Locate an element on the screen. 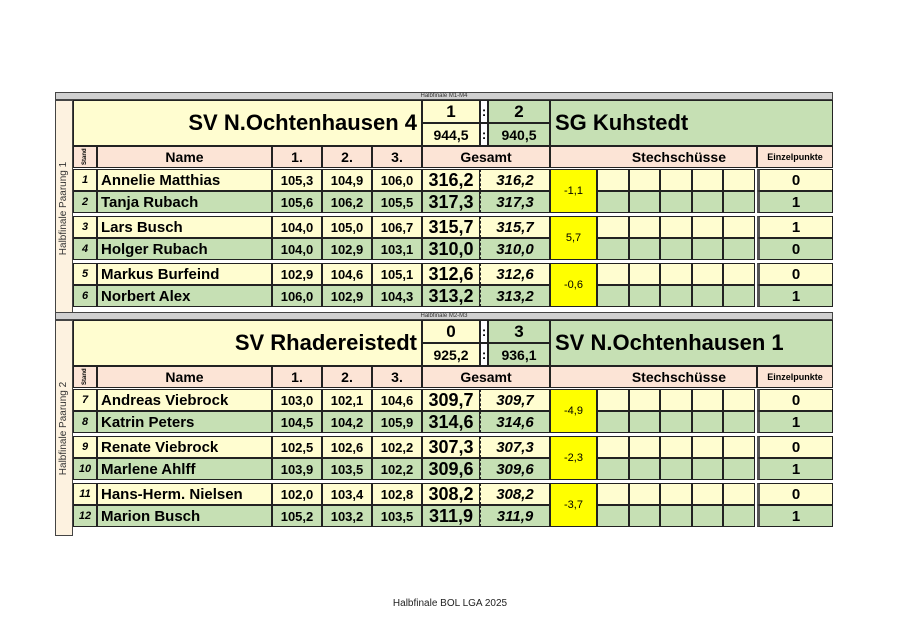 The image size is (900, 636). away-team-name: SV N.Ochtenhausen 1 is located at coordinates (691, 343).